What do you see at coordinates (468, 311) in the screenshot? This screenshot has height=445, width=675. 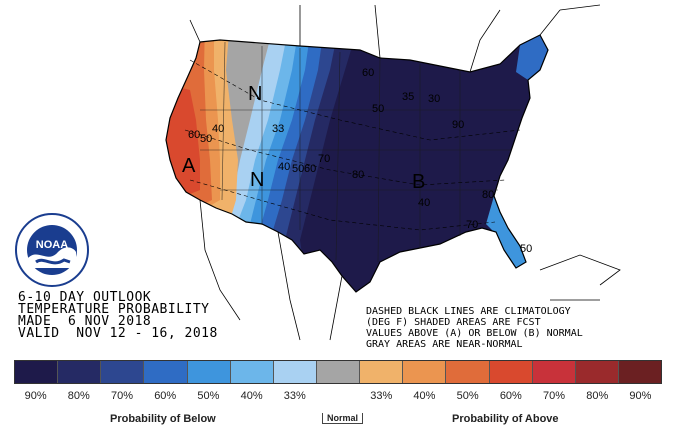 I see `note-line: DASHED BLACK LINES ARE CLIMATOLOGY` at bounding box center [468, 311].